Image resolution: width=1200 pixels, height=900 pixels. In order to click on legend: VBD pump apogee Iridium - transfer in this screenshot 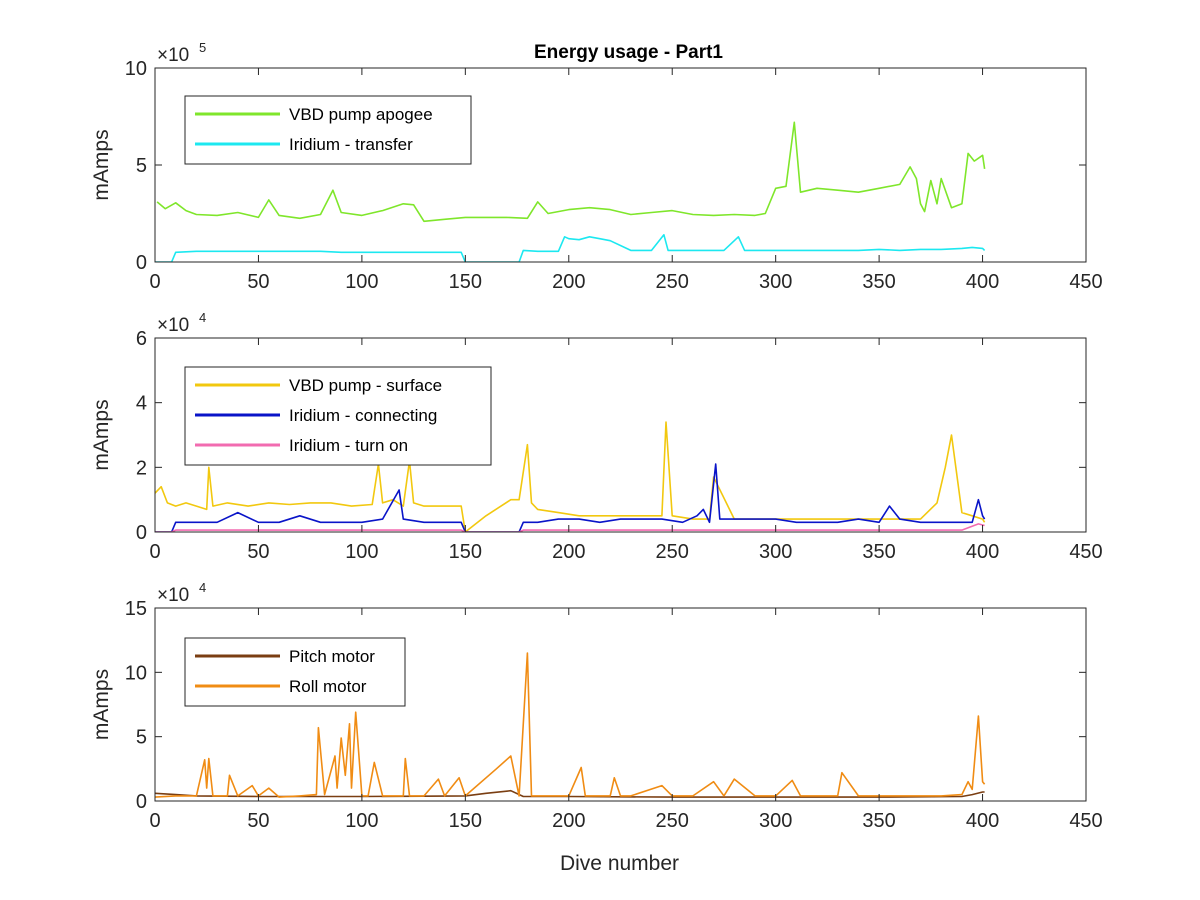, I will do `click(328, 130)`.